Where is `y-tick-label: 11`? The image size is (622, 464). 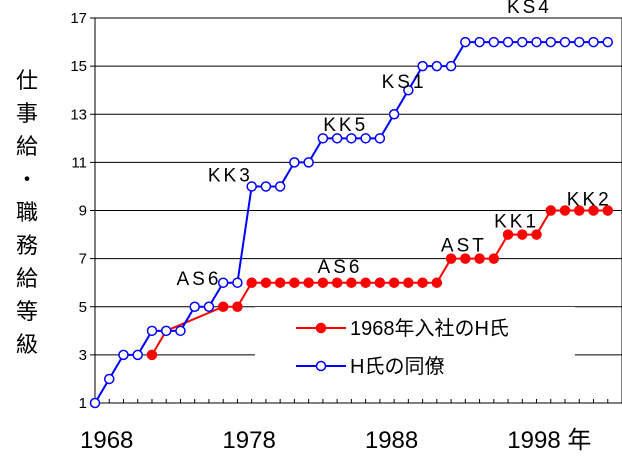
y-tick-label: 11 is located at coordinates (79, 162).